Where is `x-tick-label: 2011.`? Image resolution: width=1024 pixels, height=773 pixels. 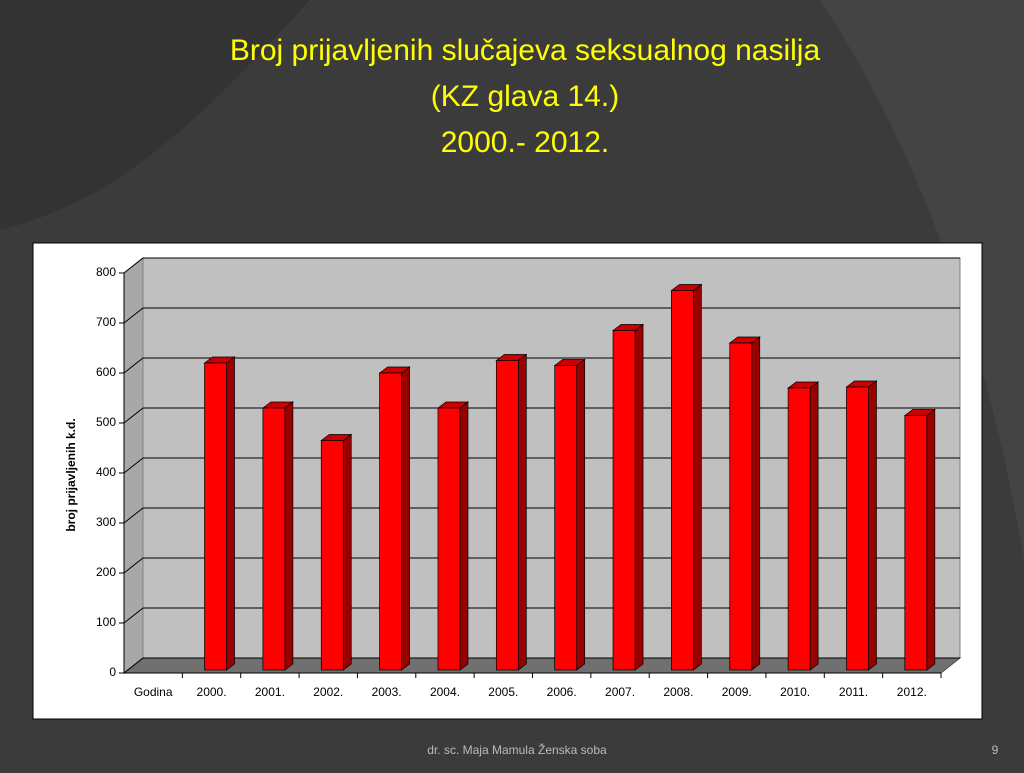 x-tick-label: 2011. is located at coordinates (853, 692).